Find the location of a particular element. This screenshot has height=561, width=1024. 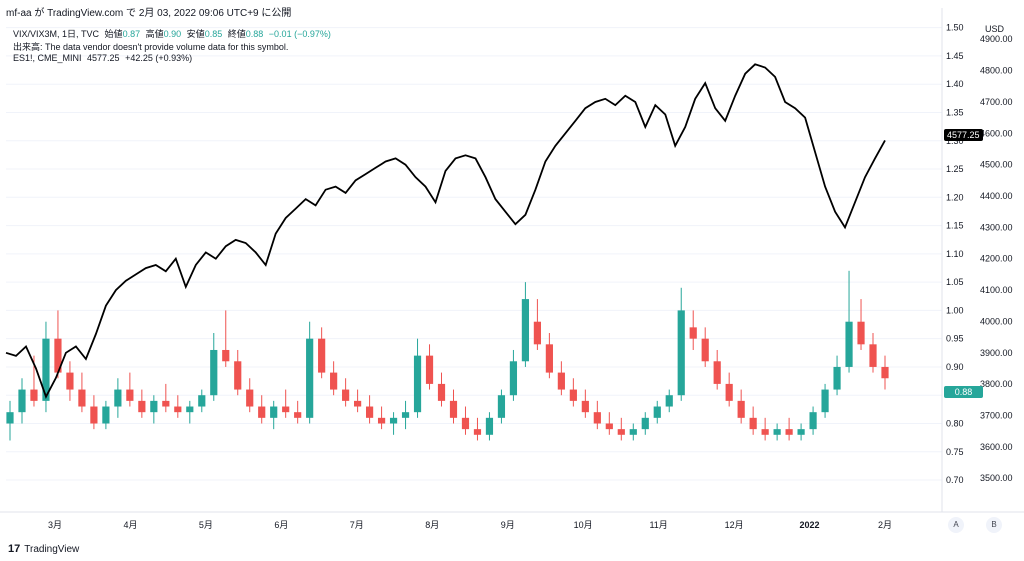

time-tick: 2月 is located at coordinates (885, 525).